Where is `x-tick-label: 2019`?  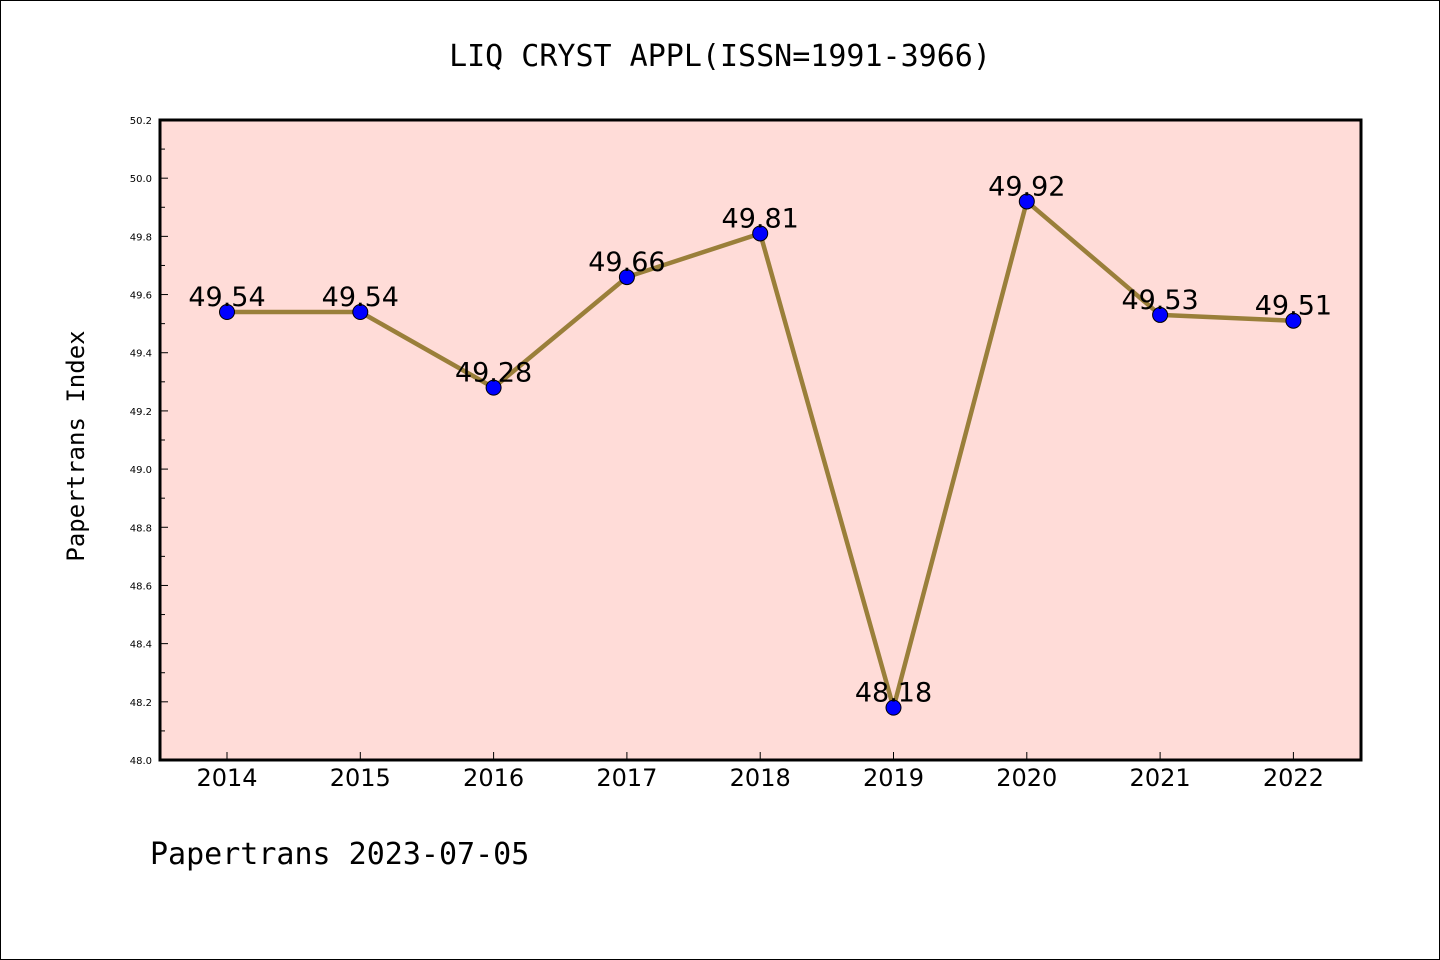
x-tick-label: 2019 is located at coordinates (893, 778).